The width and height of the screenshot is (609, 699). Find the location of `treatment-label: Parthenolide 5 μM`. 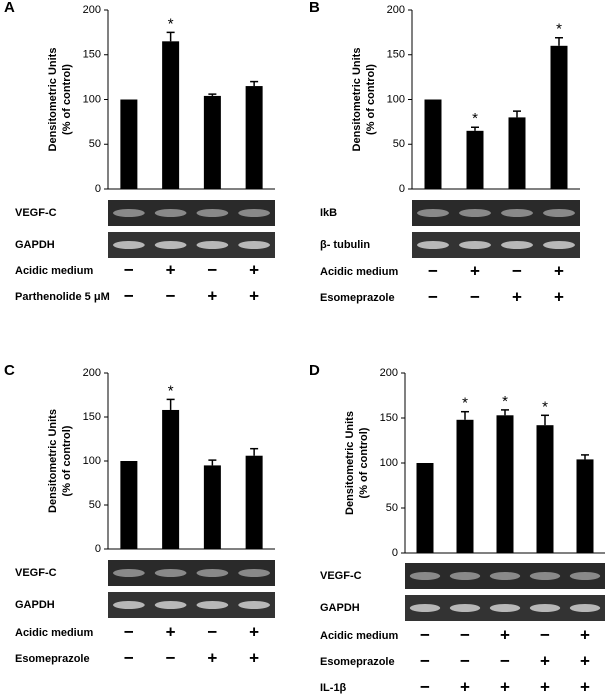

treatment-label: Parthenolide 5 μM is located at coordinates (62, 297).